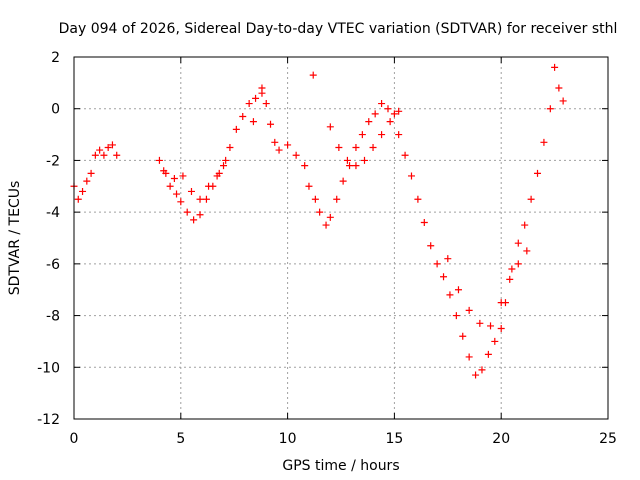  What do you see at coordinates (53, 317) in the screenshot?
I see `y-tick-label: -8` at bounding box center [53, 317].